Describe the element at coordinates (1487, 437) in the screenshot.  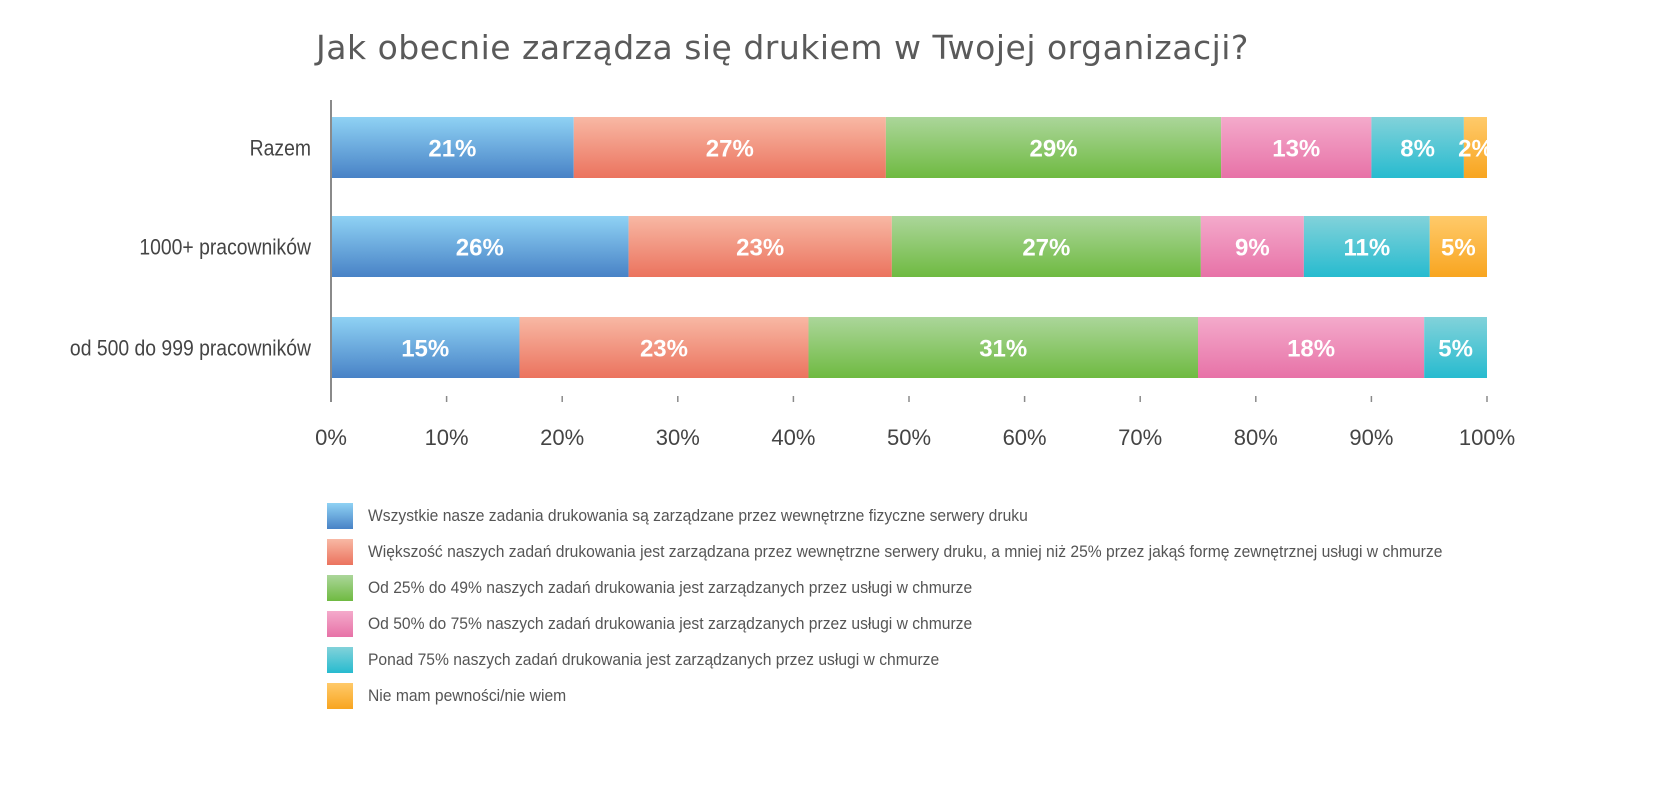
I see `x-tick-label: 100%` at that location.